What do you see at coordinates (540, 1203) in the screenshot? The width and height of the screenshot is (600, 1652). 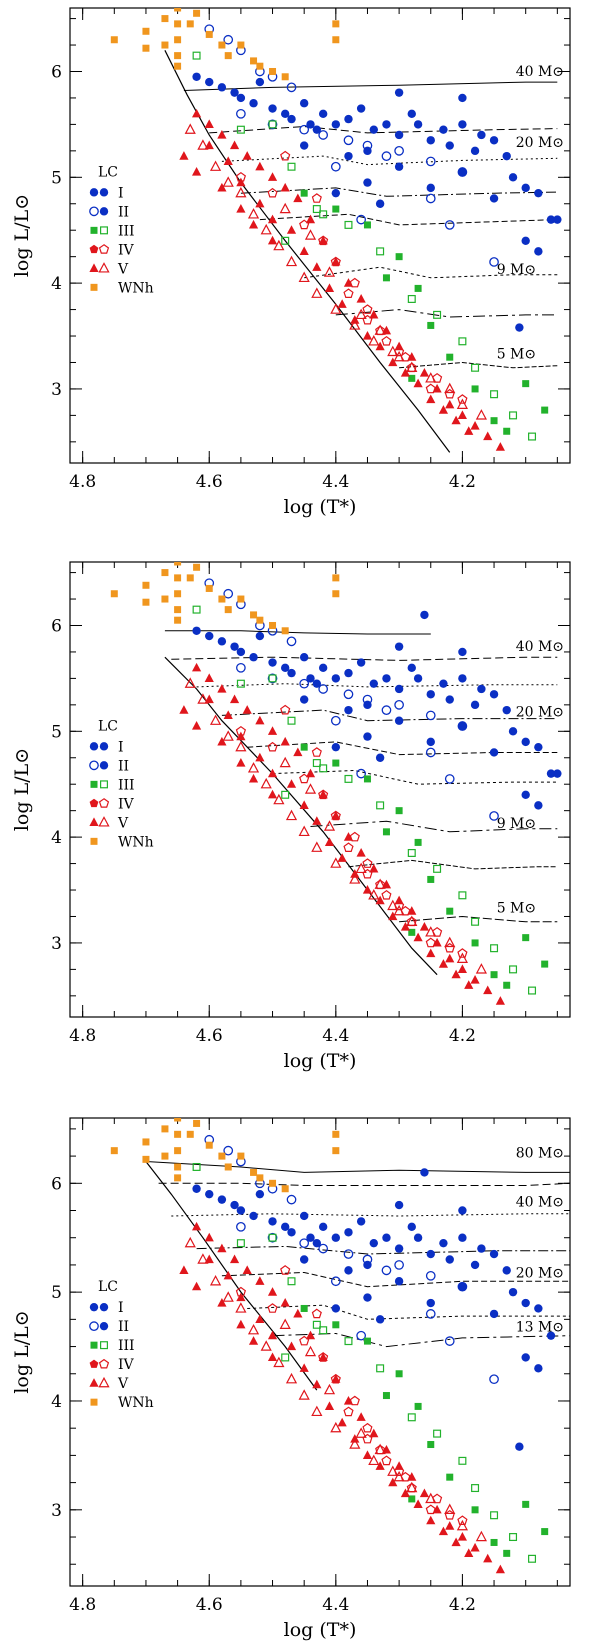 I see `mass-label: 40 M⊙` at bounding box center [540, 1203].